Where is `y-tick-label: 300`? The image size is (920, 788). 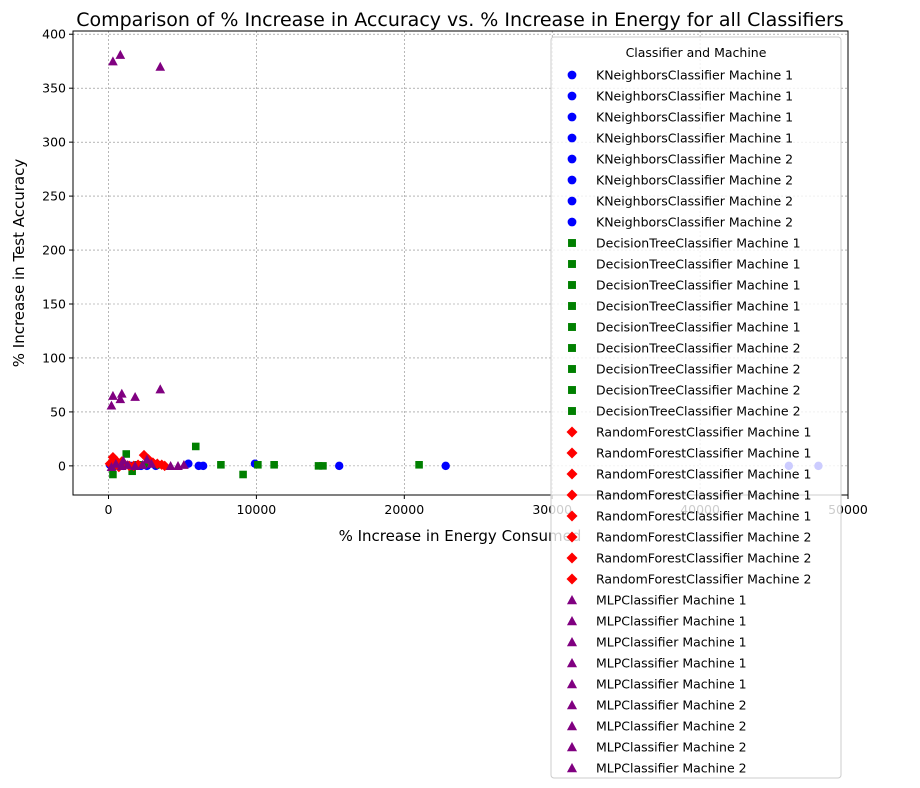
y-tick-label: 300 is located at coordinates (54, 142).